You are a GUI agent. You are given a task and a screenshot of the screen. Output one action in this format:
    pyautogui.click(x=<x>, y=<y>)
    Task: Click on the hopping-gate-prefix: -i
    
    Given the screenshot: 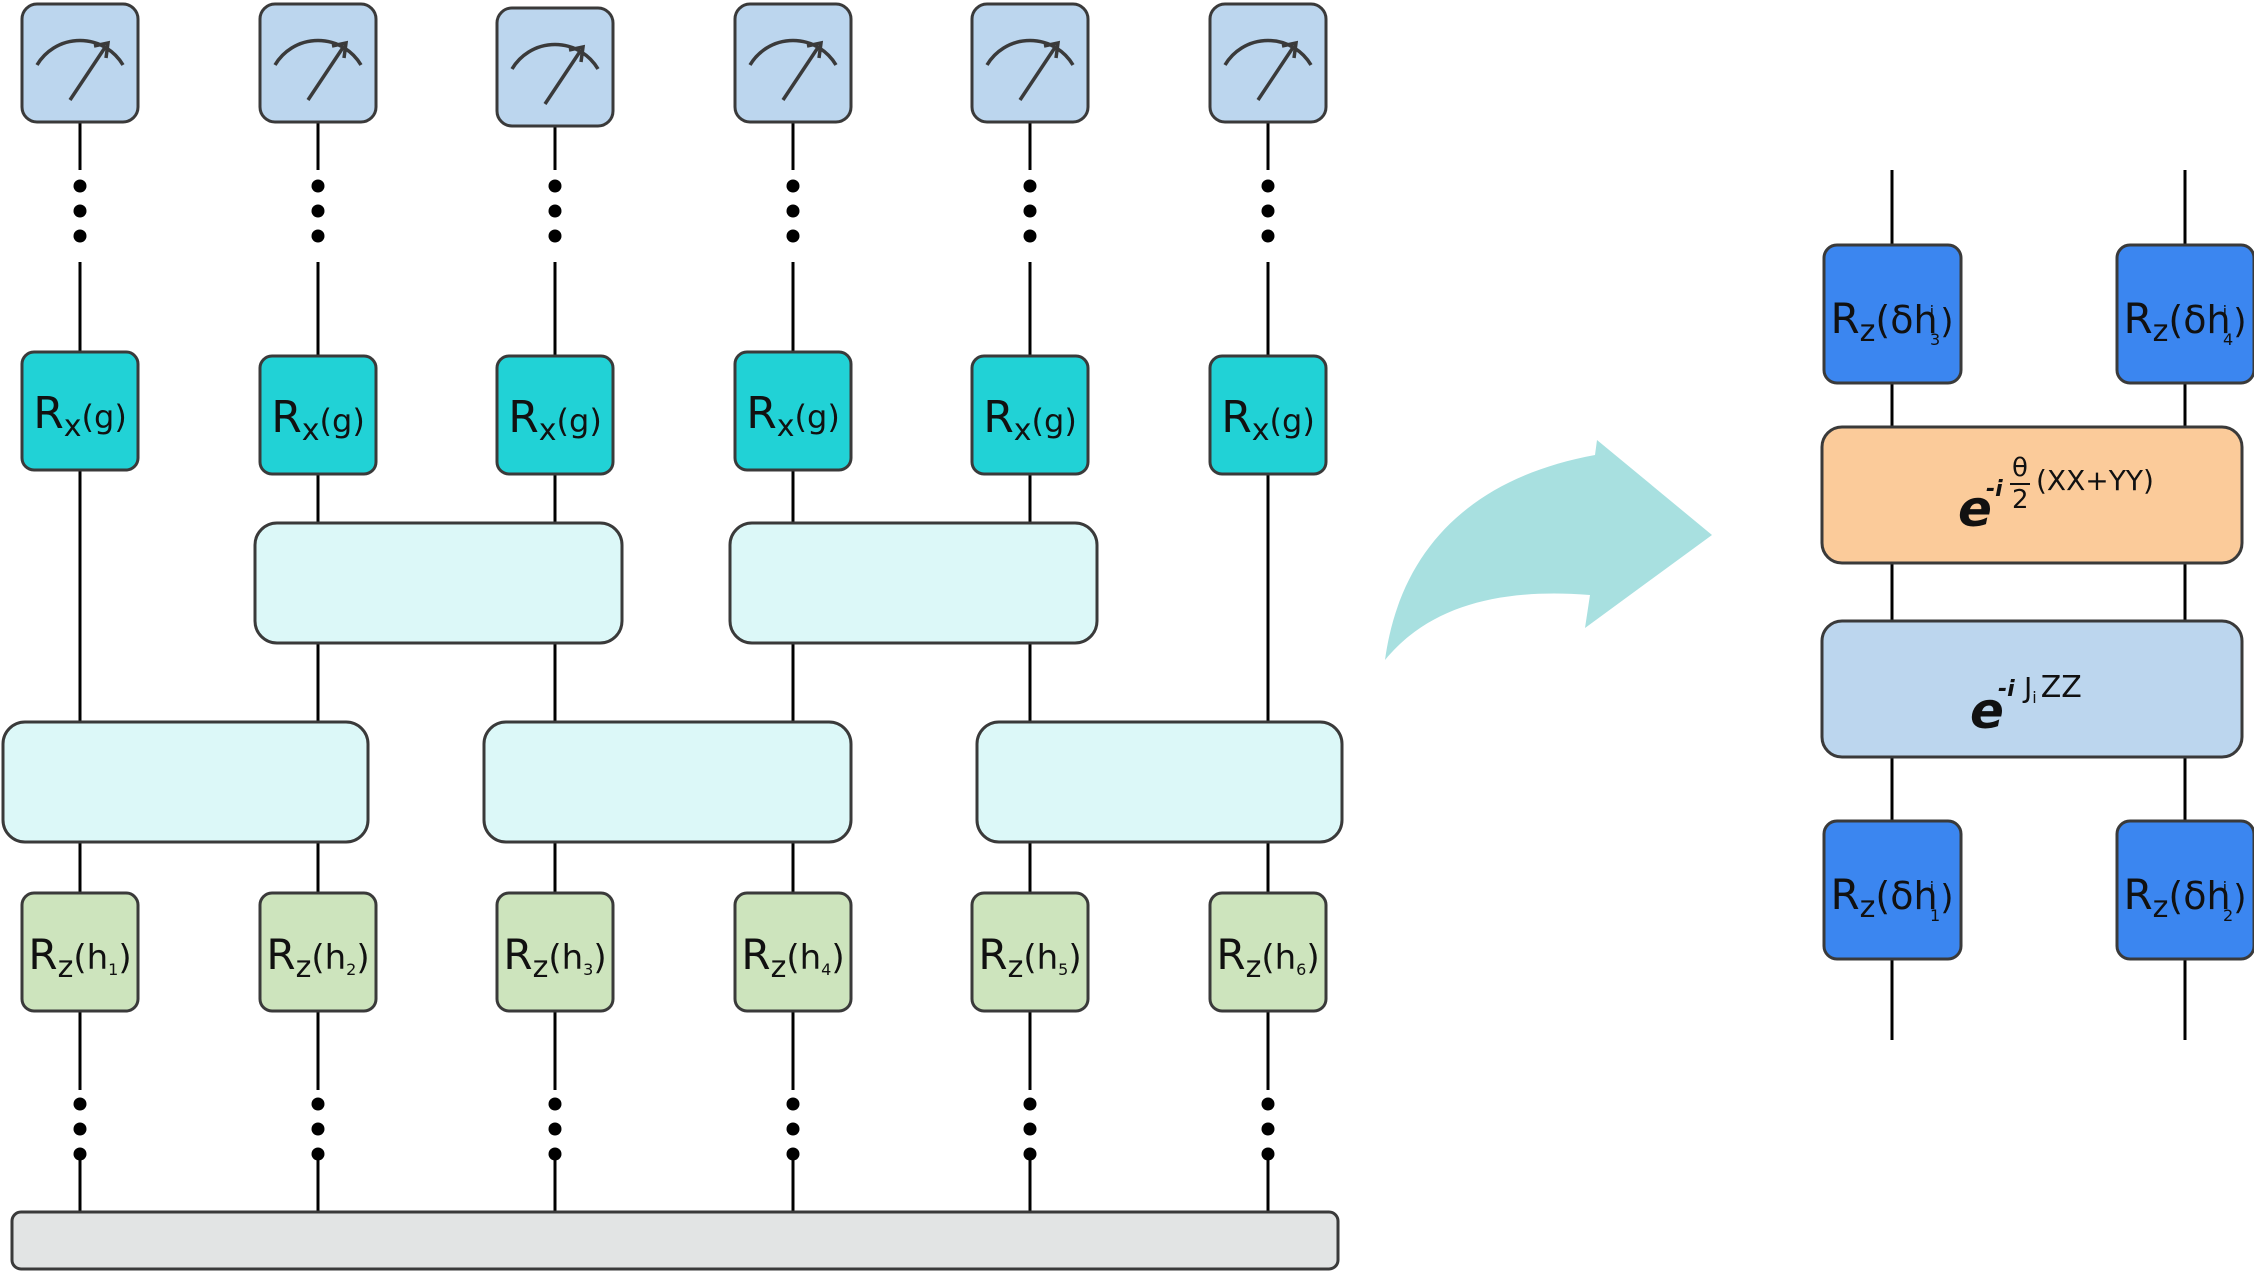 What is the action you would take?
    pyautogui.click(x=1994, y=489)
    